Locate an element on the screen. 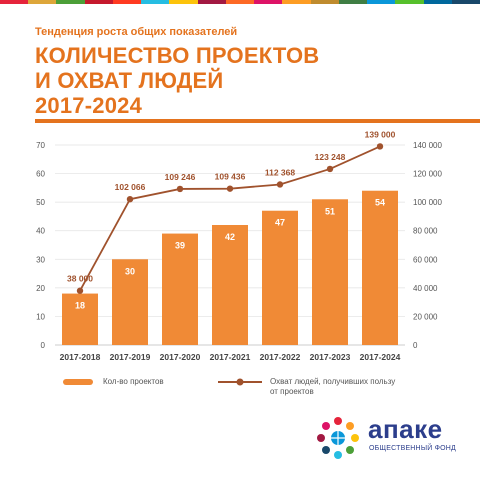 The image size is (480, 480). x-tick-label: 2017-2021 is located at coordinates (230, 357).